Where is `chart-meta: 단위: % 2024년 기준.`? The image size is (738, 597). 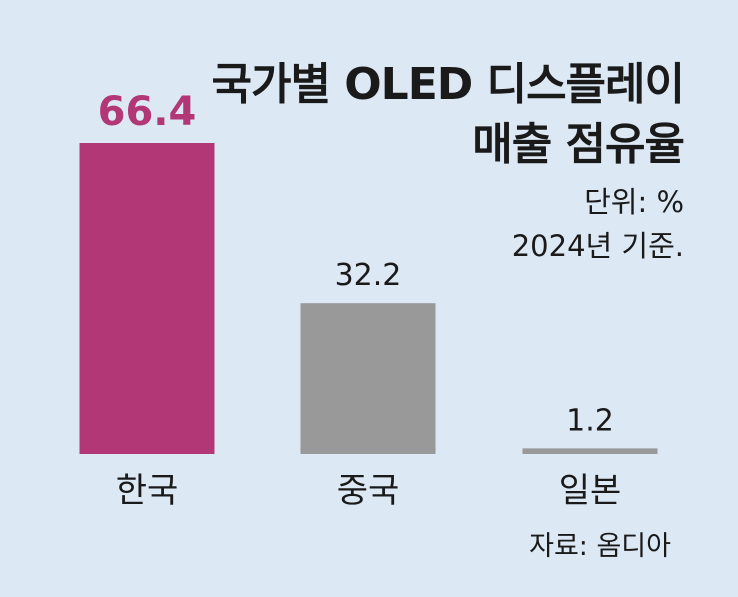
chart-meta: 단위: % 2024년 기준. is located at coordinates (598, 224).